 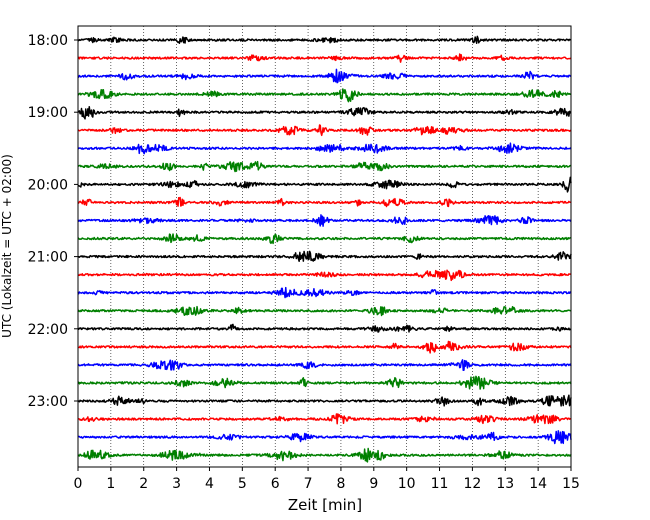 What do you see at coordinates (48, 185) in the screenshot?
I see `y-tick-label: 20:00` at bounding box center [48, 185].